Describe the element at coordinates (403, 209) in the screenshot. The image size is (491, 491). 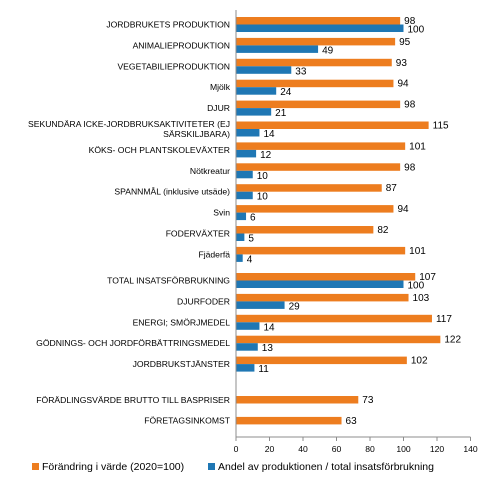
I see `data-label-change: 94` at that location.